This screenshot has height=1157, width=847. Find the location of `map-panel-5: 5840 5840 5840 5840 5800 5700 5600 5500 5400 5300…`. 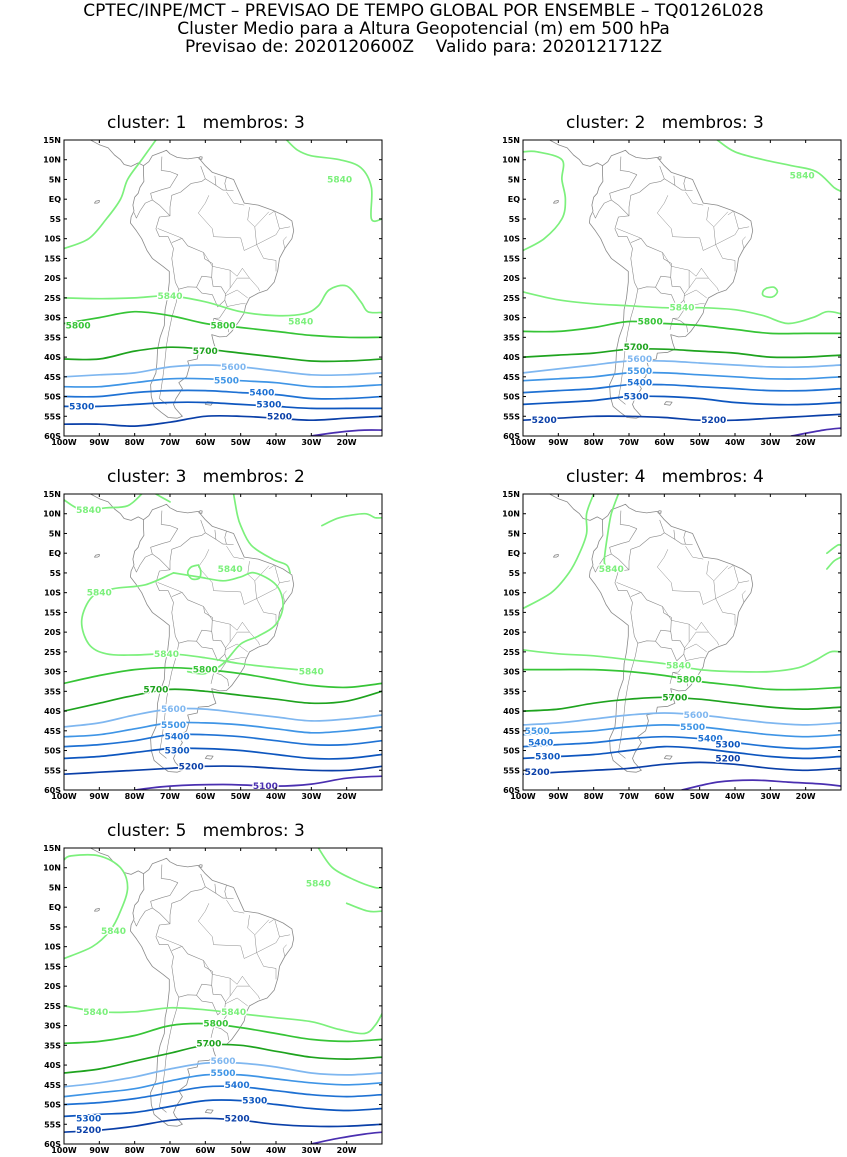

map-panel-5: 5840 5840 5840 5840 5800 5700 5600 5500 5400 5300… is located at coordinates (213, 999).